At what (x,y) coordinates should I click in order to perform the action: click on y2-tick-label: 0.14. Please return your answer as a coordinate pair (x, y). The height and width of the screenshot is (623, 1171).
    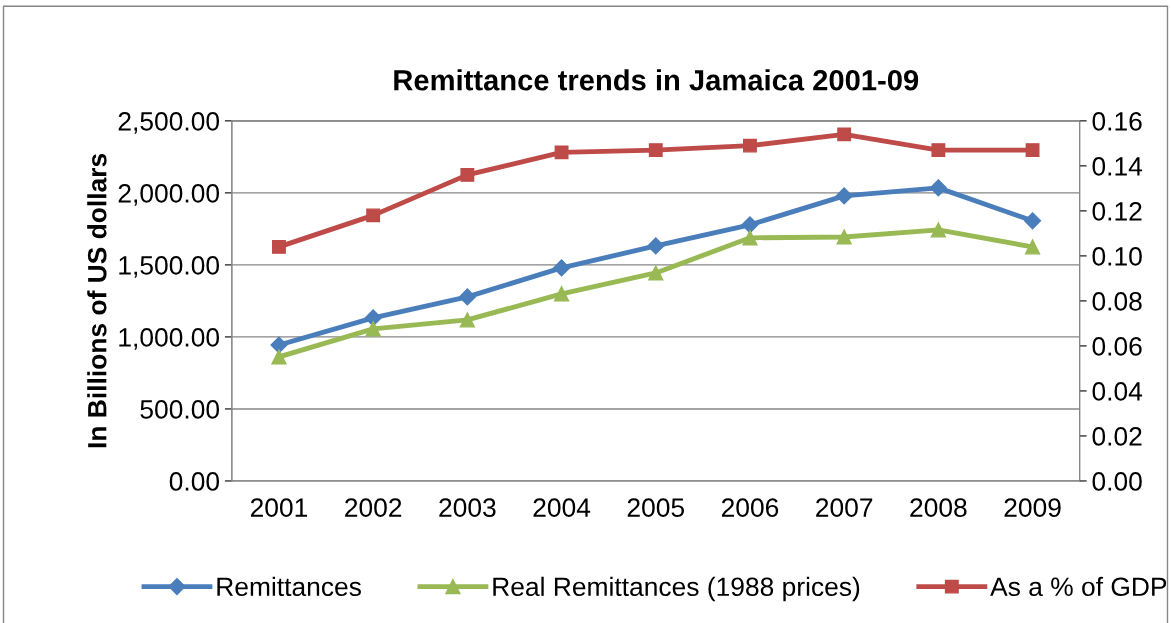
    Looking at the image, I should click on (1117, 166).